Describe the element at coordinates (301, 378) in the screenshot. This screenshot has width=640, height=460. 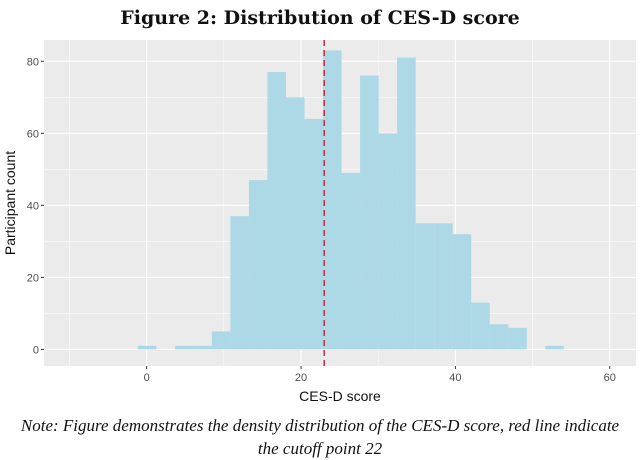
I see `x-tick-label: 20` at that location.